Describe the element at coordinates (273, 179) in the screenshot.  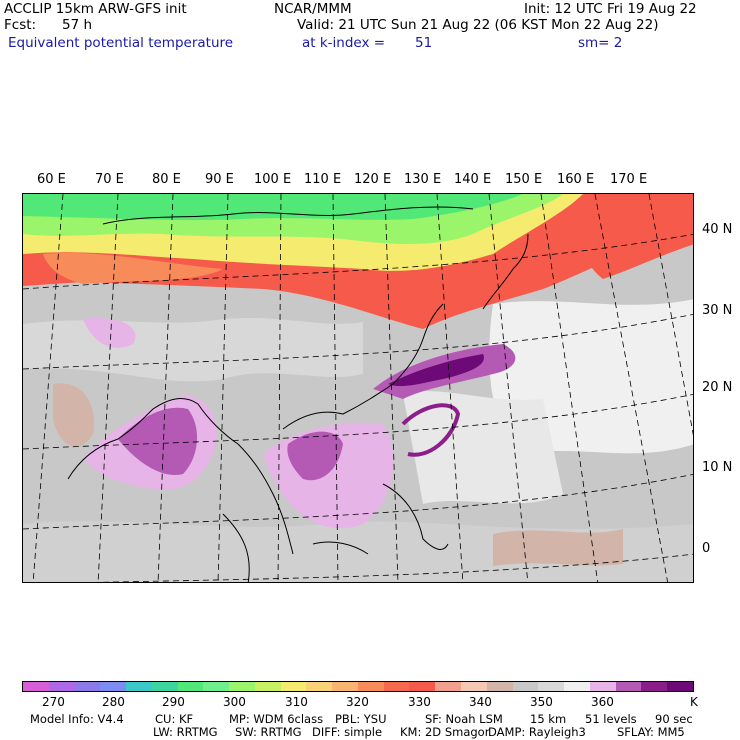
I see `lon-label: 100 E` at that location.